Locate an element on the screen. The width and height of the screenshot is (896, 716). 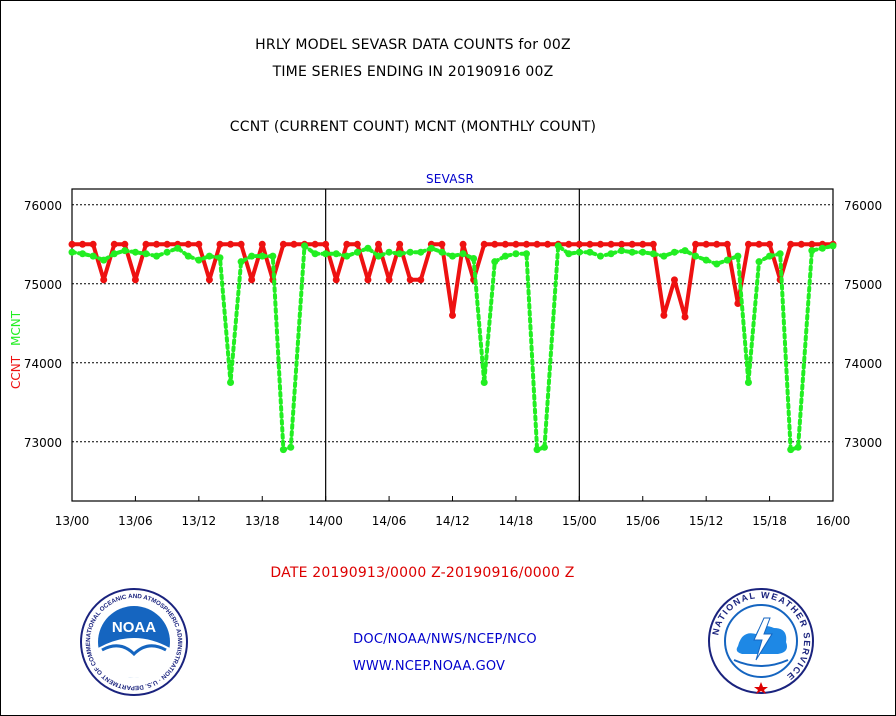
y-tick-label-right: 75000 is located at coordinates (863, 285).